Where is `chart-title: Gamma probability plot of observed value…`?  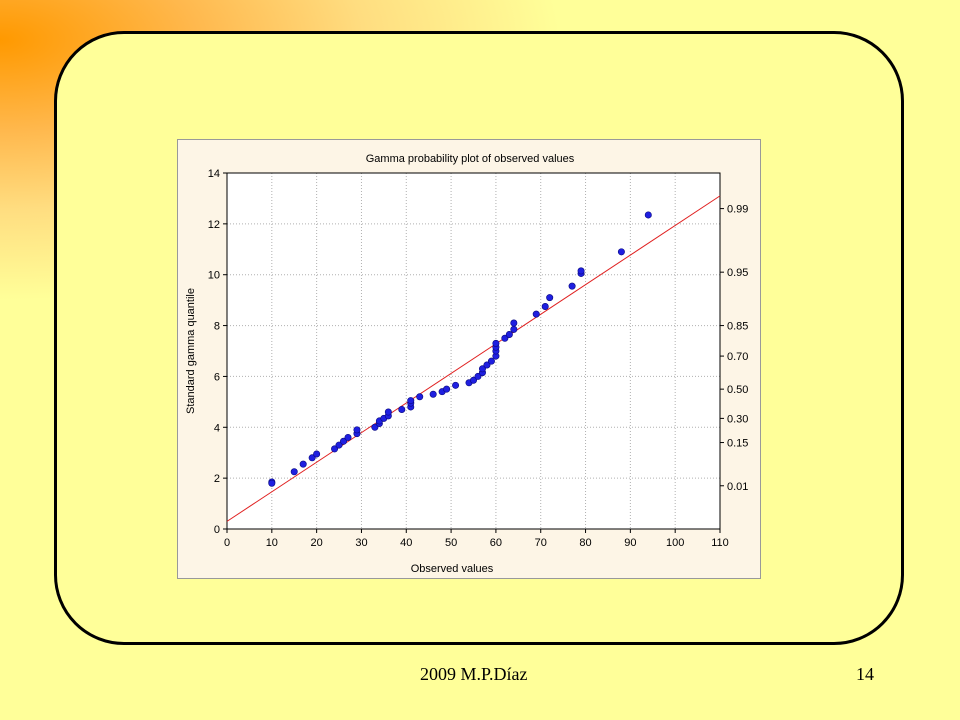
chart-title: Gamma probability plot of observed value… is located at coordinates (470, 159).